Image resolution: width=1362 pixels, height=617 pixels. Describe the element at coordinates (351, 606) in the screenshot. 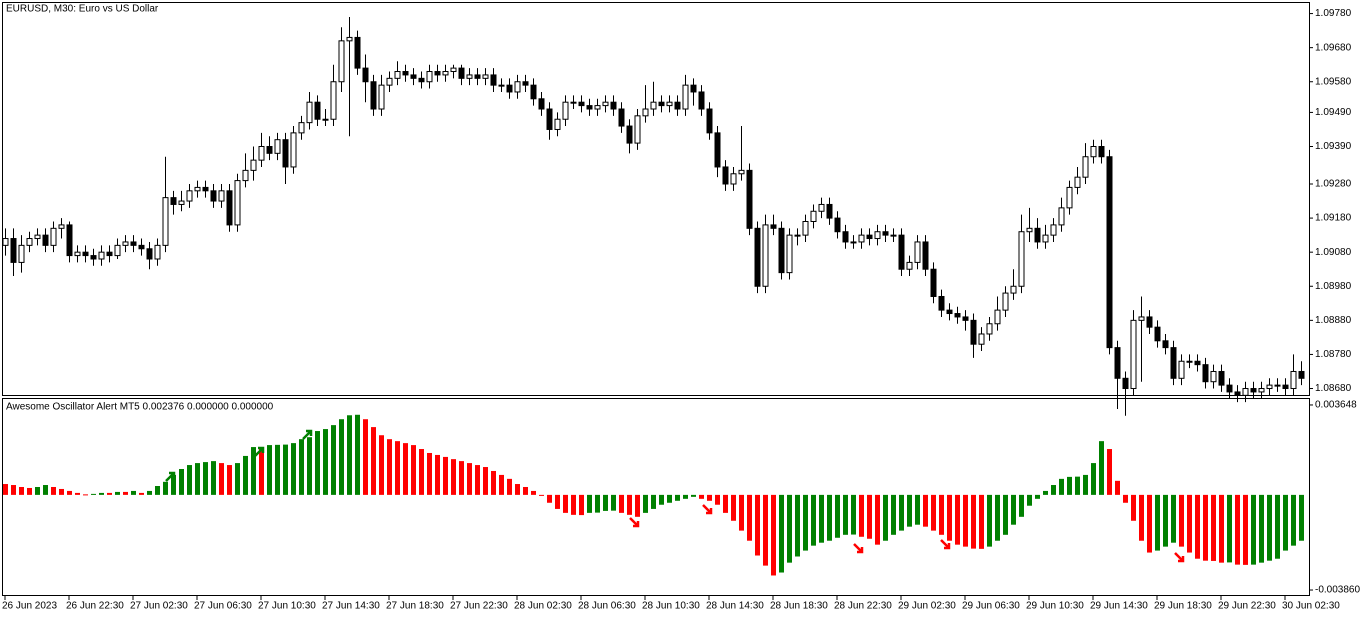

I see `x-tick-label: 27 Jun 14:30` at that location.